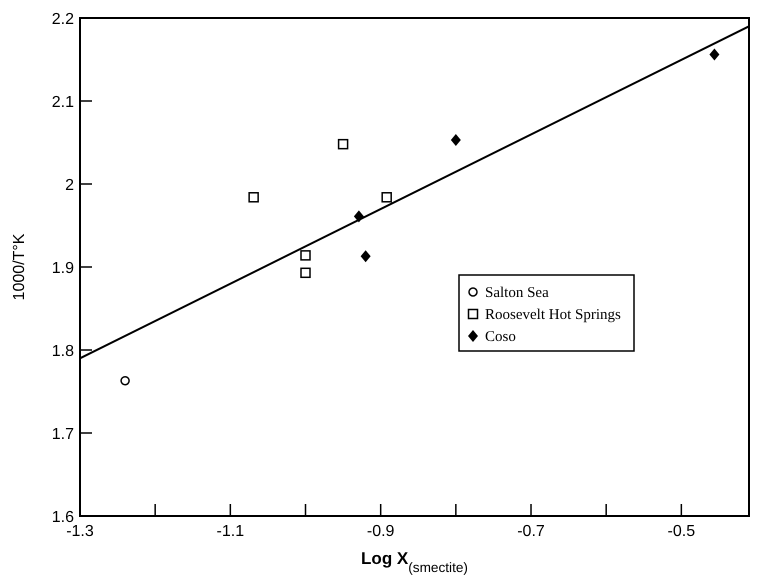 The width and height of the screenshot is (757, 586). Describe the element at coordinates (63, 268) in the screenshot. I see `y-tick-label: 1.9` at that location.